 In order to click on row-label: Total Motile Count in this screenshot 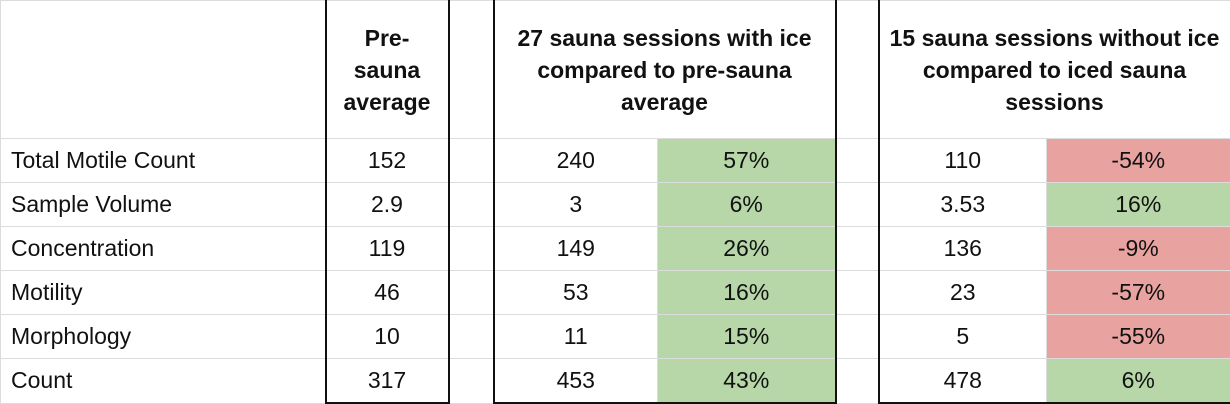, I will do `click(163, 160)`.